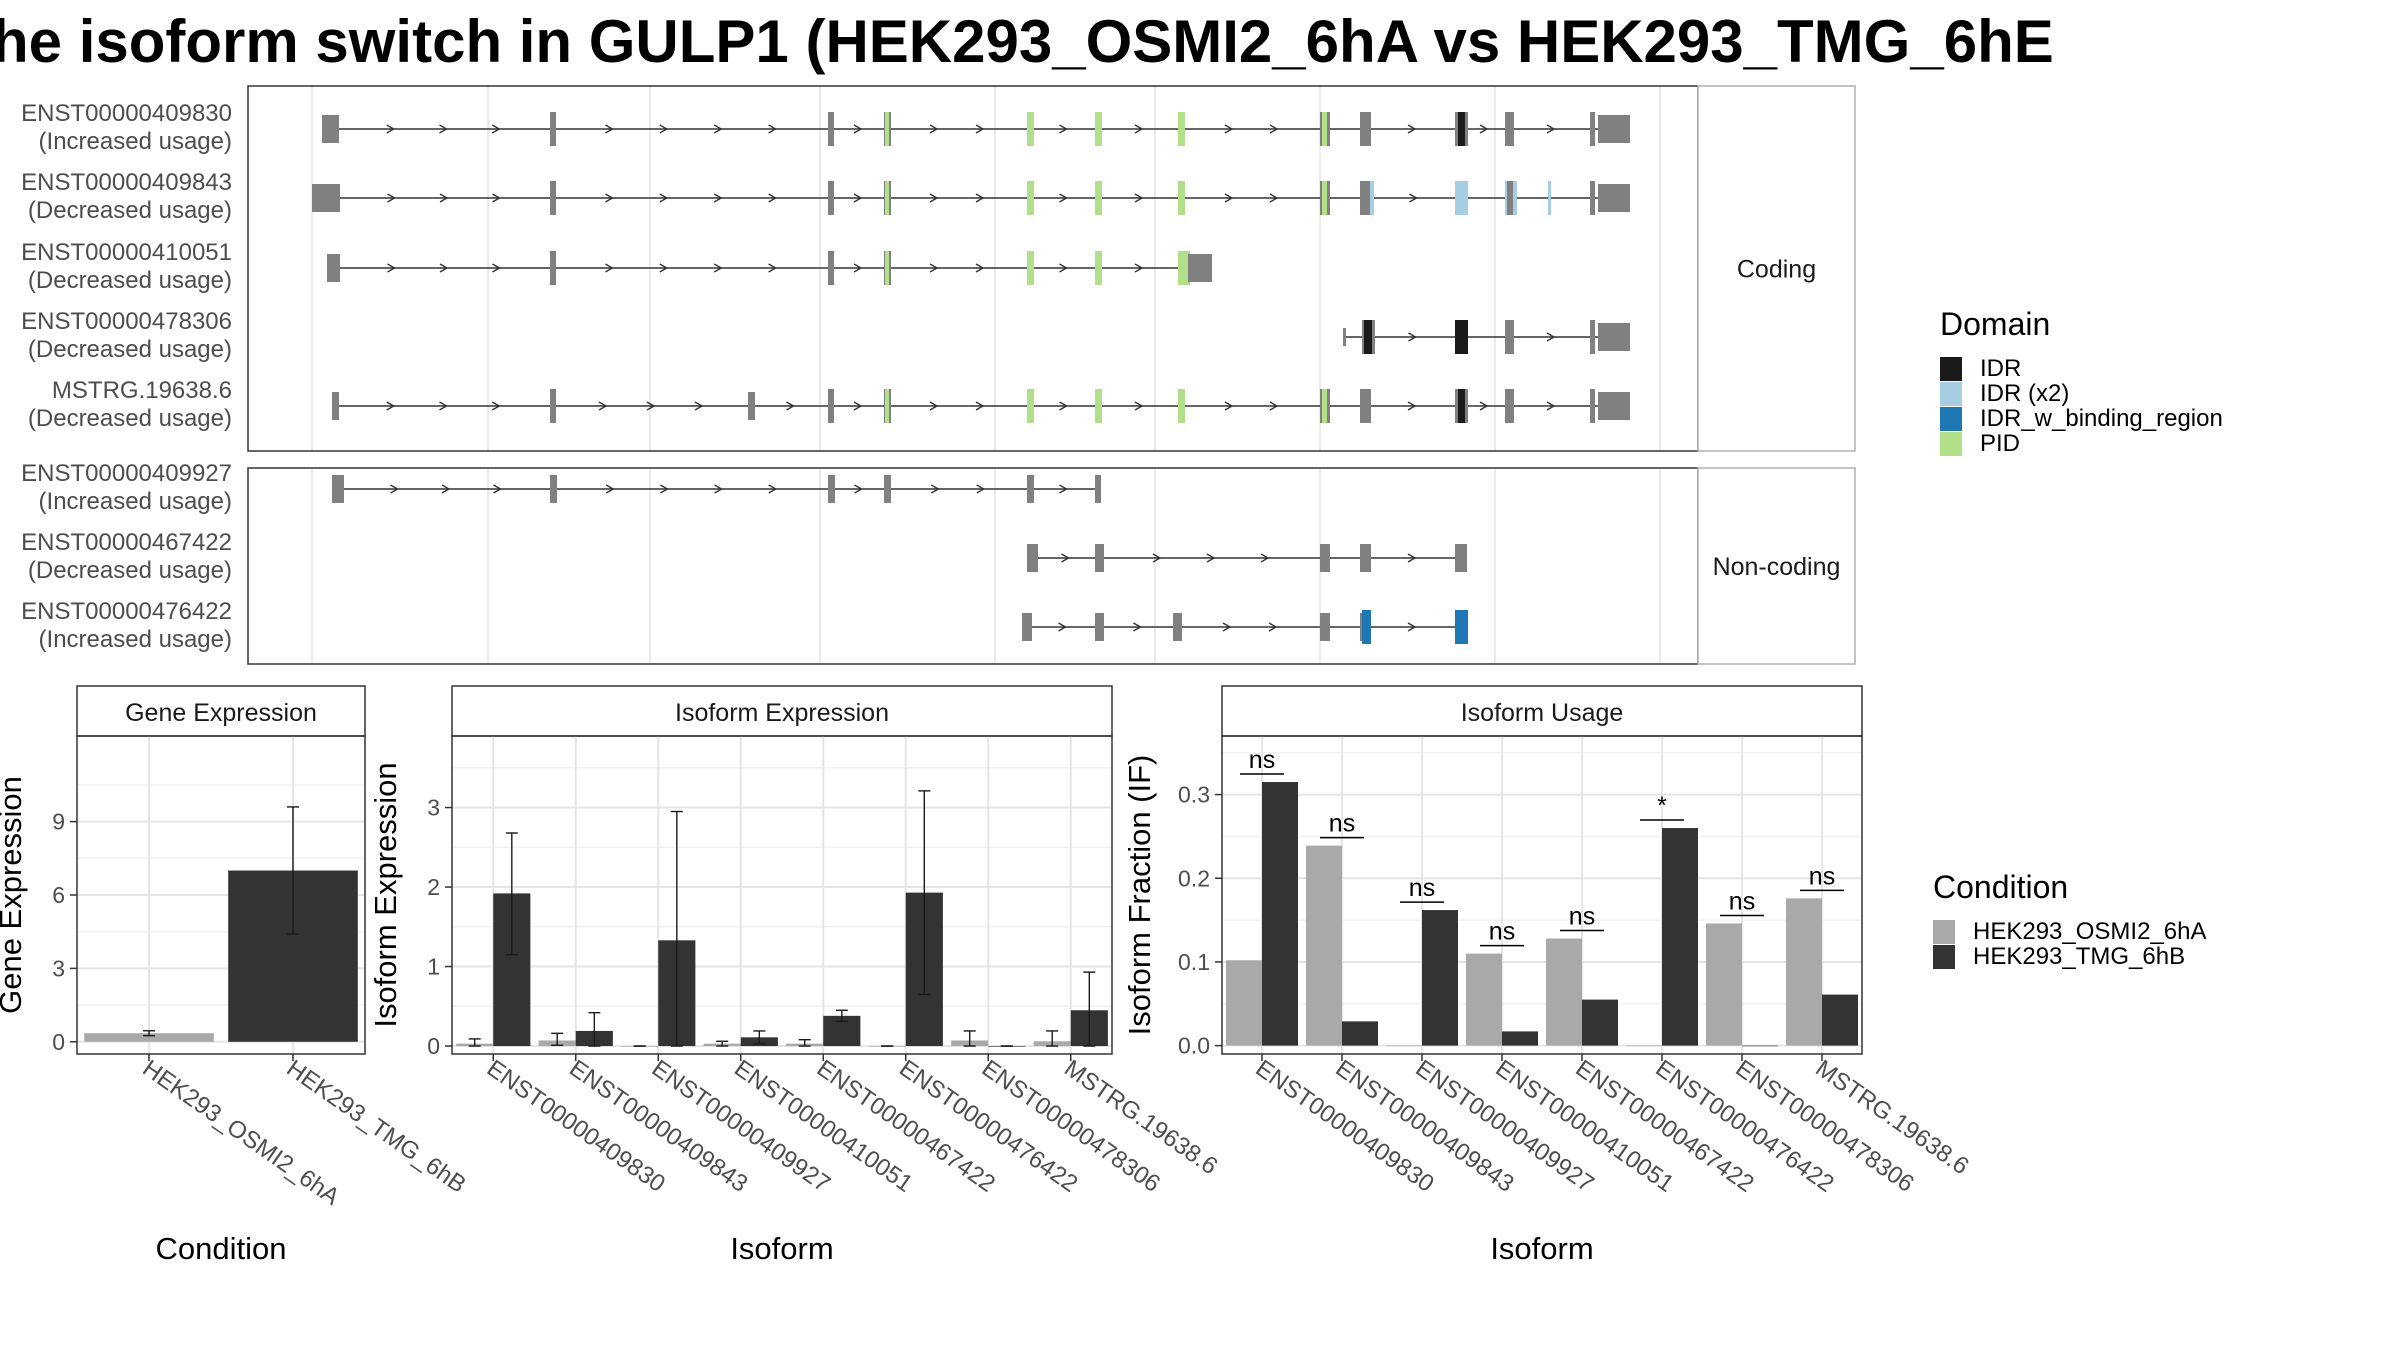 The height and width of the screenshot is (1350, 2400). I want to click on transcript-usage-label: (Decreased usage), so click(130, 210).